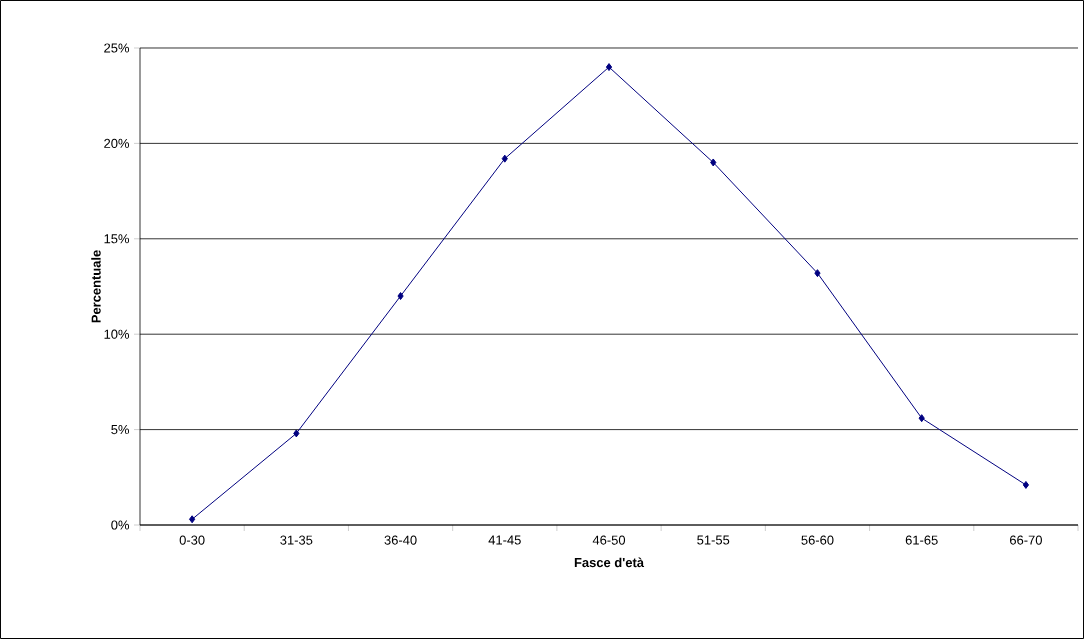 The width and height of the screenshot is (1084, 639). I want to click on x-tick-label: 66-70, so click(1026, 540).